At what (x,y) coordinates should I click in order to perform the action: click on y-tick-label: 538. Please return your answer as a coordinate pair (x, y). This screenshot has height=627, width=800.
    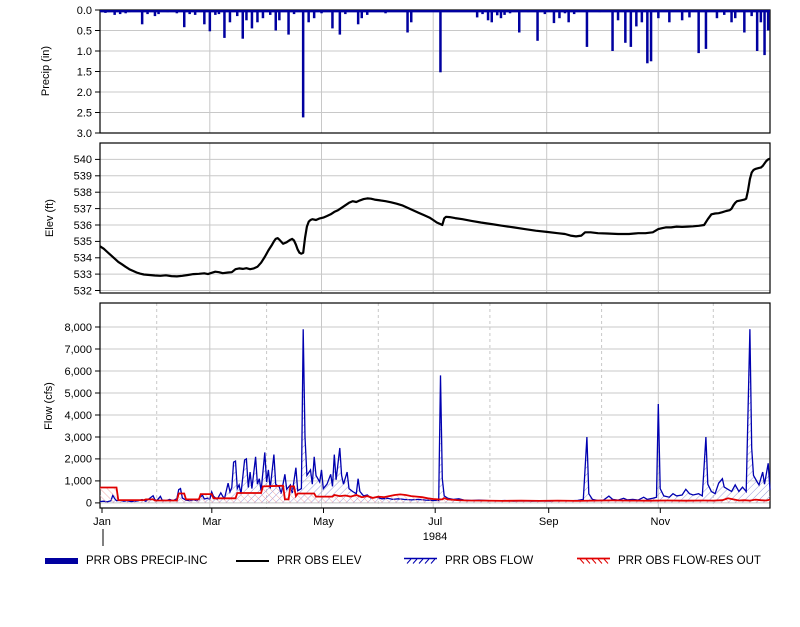
    Looking at the image, I should click on (83, 193).